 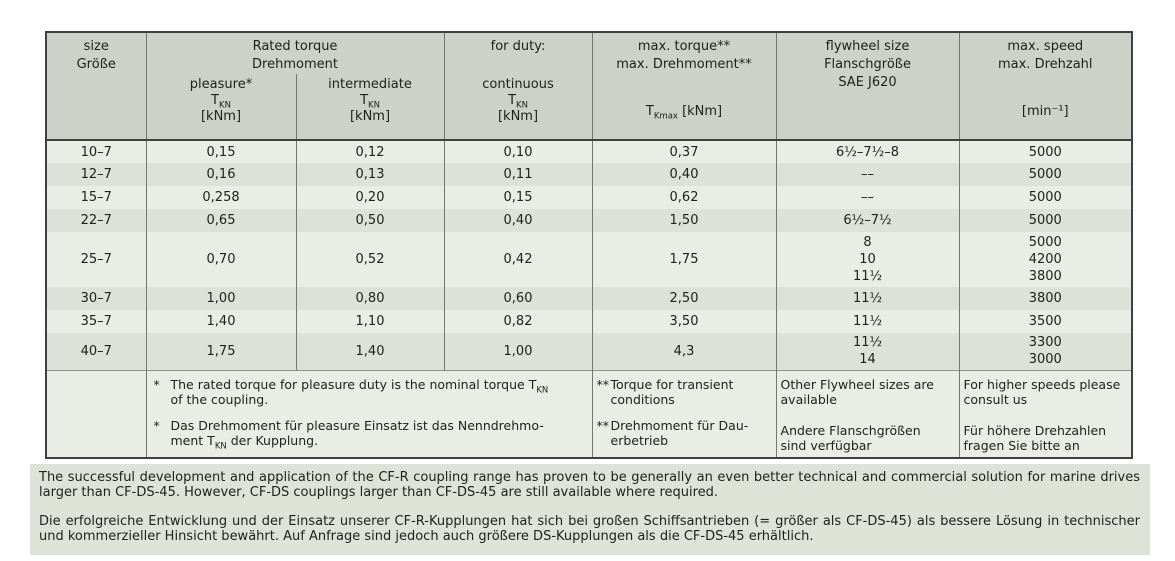 I want to click on cell-pleasure: 0,65, so click(x=221, y=220).